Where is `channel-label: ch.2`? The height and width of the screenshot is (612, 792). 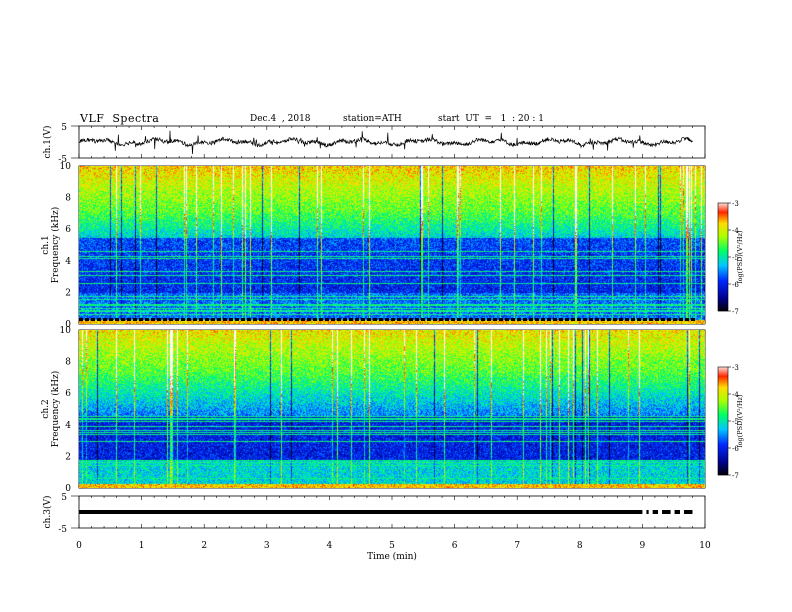 channel-label: ch.2 is located at coordinates (46, 408).